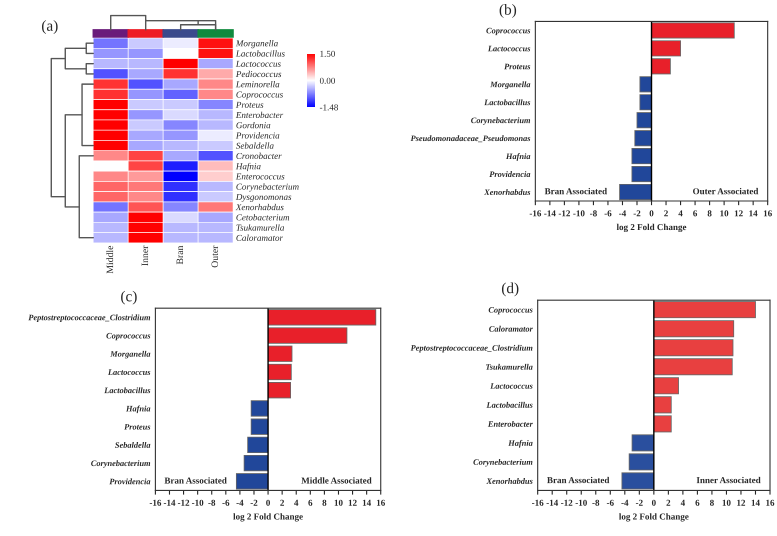  What do you see at coordinates (327, 53) in the screenshot?
I see `color-bar-label: 1.50` at bounding box center [327, 53].